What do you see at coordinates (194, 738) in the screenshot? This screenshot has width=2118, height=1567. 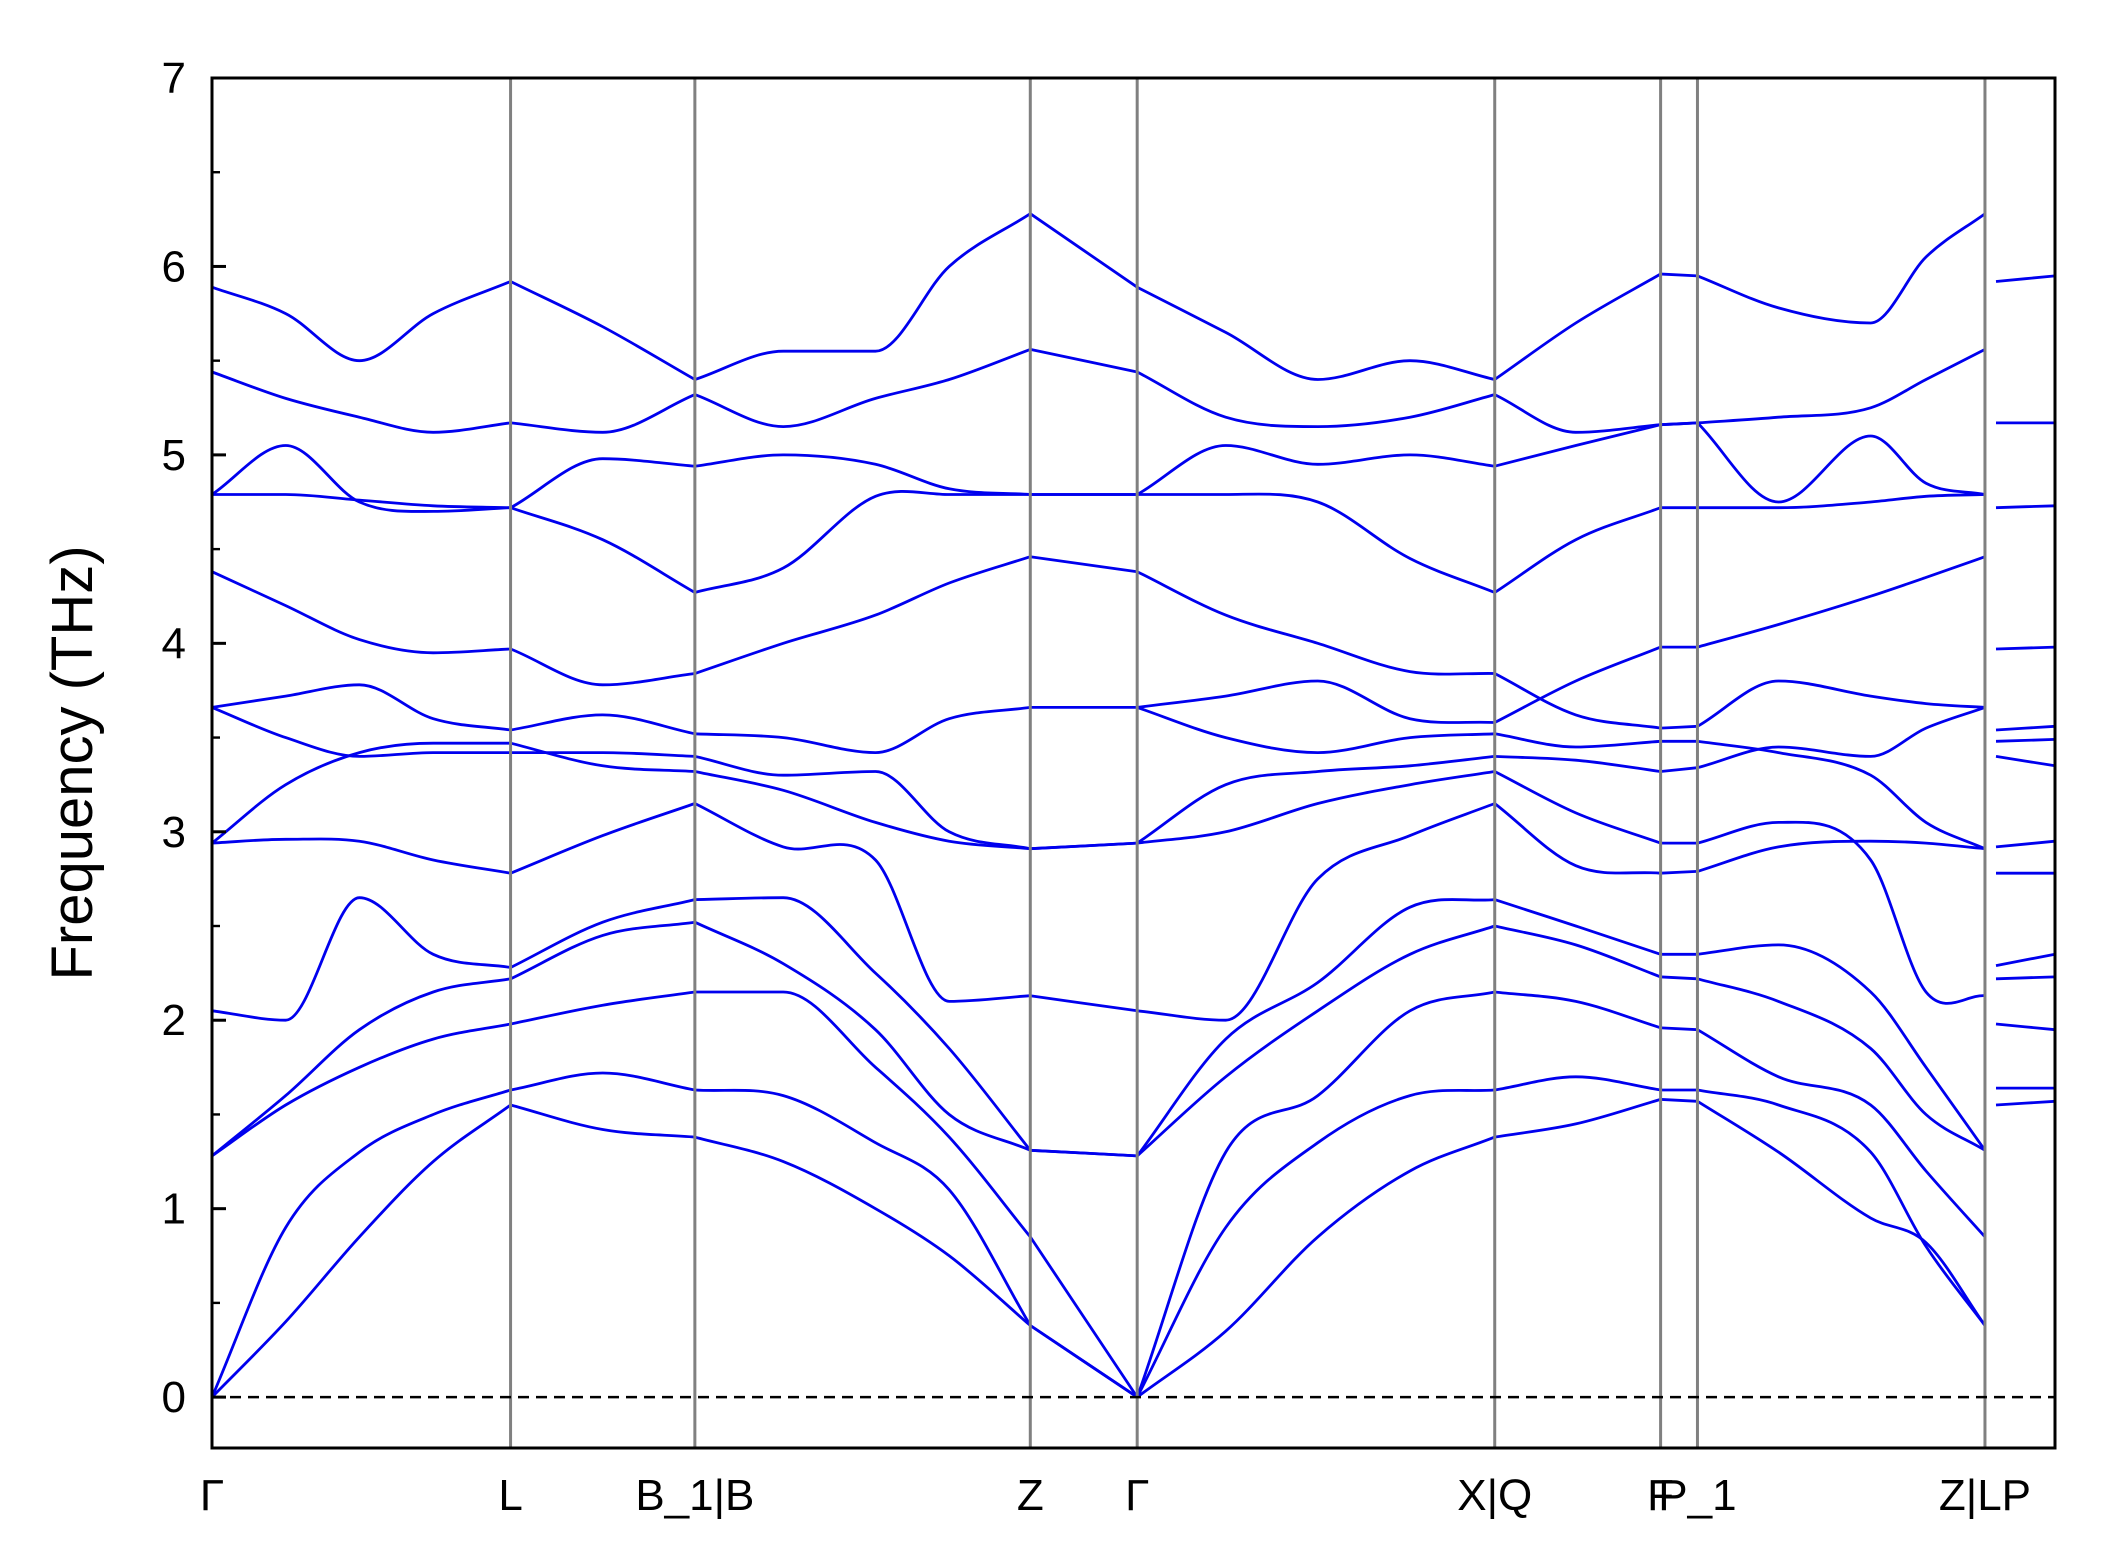 I see `y-axis-ticks: 0 1 2 3 4 5 6 7` at bounding box center [194, 738].